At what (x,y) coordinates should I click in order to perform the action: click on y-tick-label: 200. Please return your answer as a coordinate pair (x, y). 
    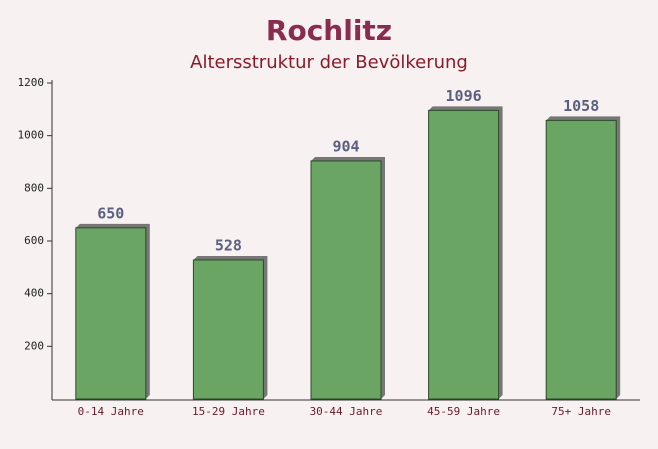
    Looking at the image, I should click on (34, 345).